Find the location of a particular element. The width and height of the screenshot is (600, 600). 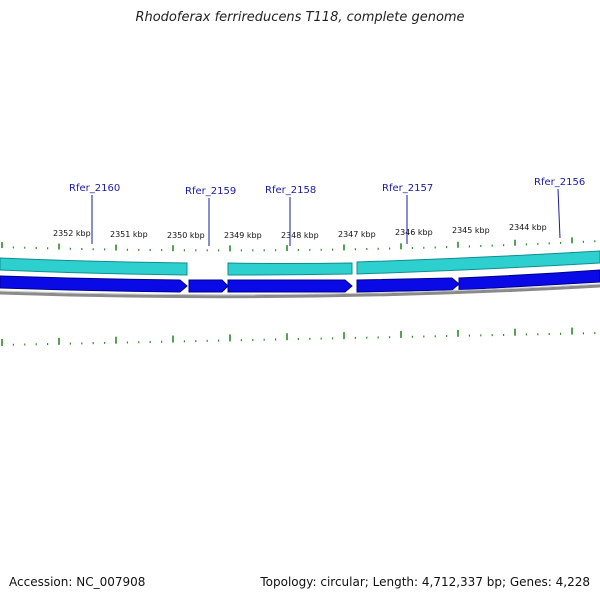

gene-label-rfer-2156: Rfer_2156 is located at coordinates (559, 182).